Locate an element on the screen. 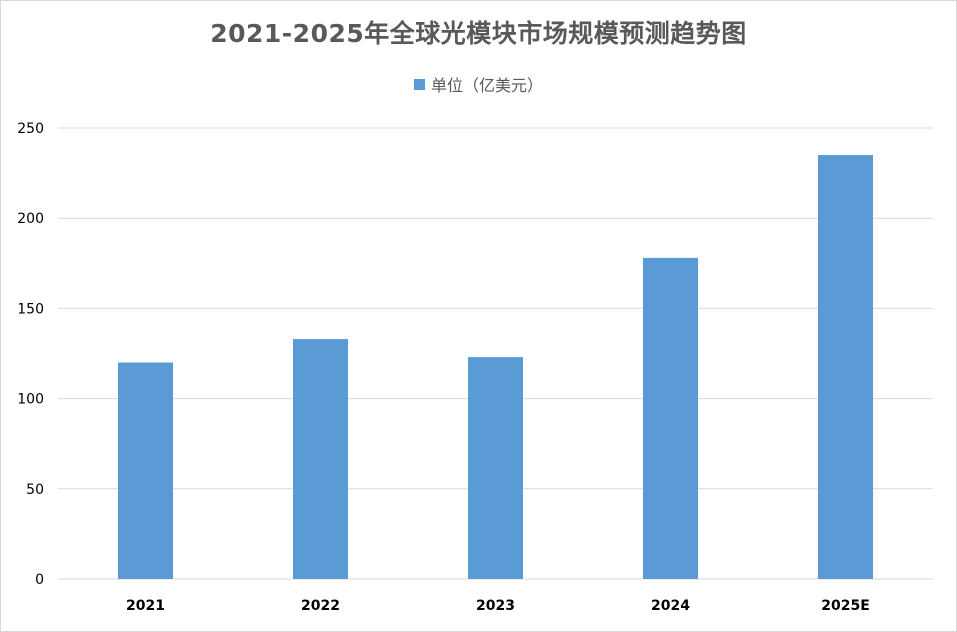 This screenshot has width=957, height=632. y-tick-label: 50 is located at coordinates (35, 490).